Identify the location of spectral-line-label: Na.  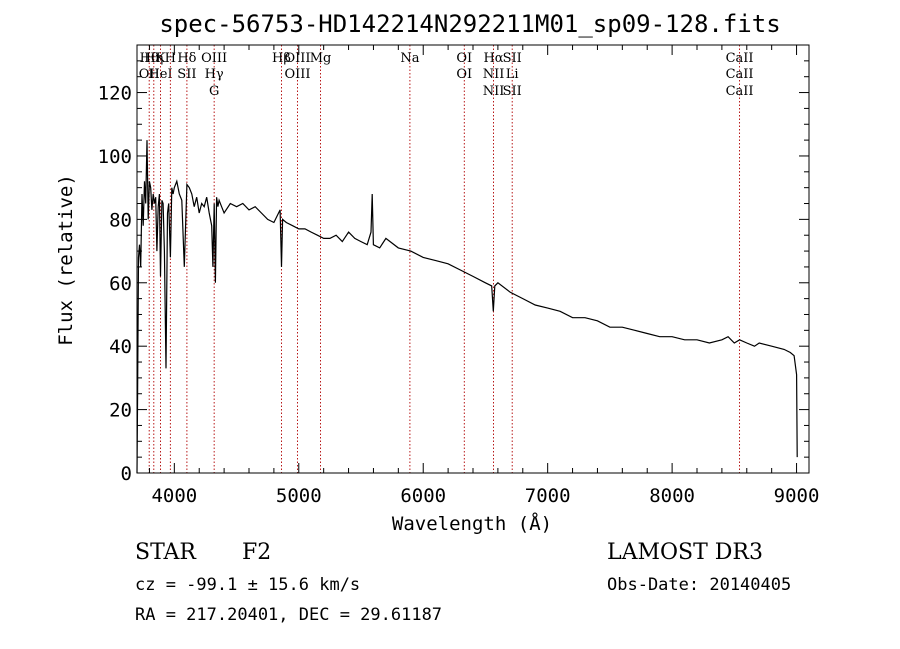
(409, 58).